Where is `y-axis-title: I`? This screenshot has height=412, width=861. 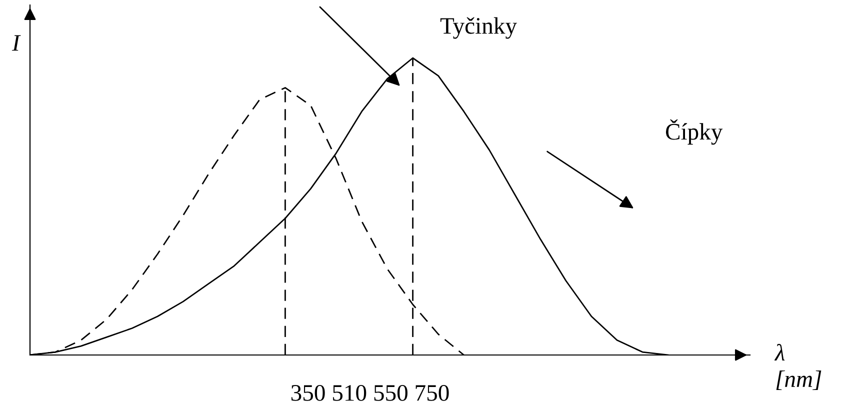 y-axis-title: I is located at coordinates (16, 43).